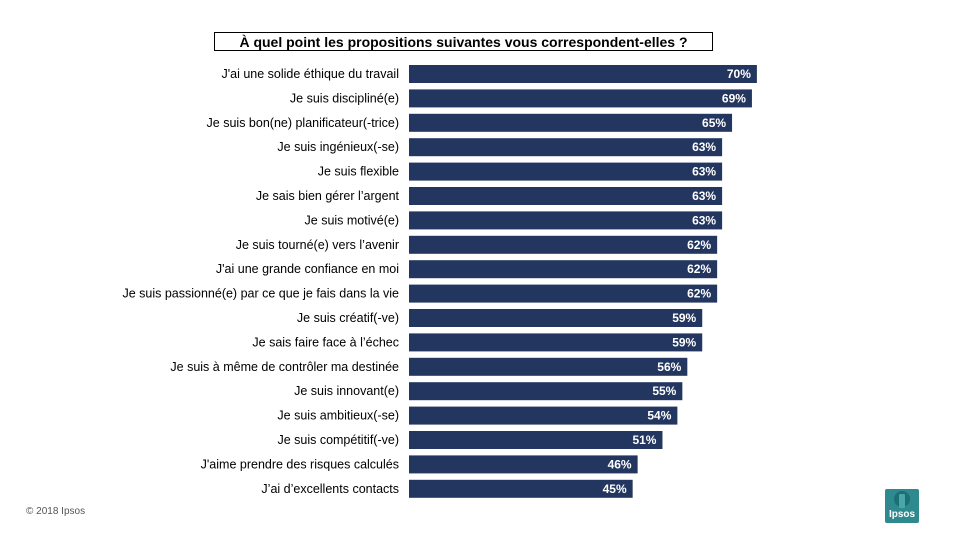 The image size is (960, 540). What do you see at coordinates (659, 416) in the screenshot?
I see `value-label: 54%` at bounding box center [659, 416].